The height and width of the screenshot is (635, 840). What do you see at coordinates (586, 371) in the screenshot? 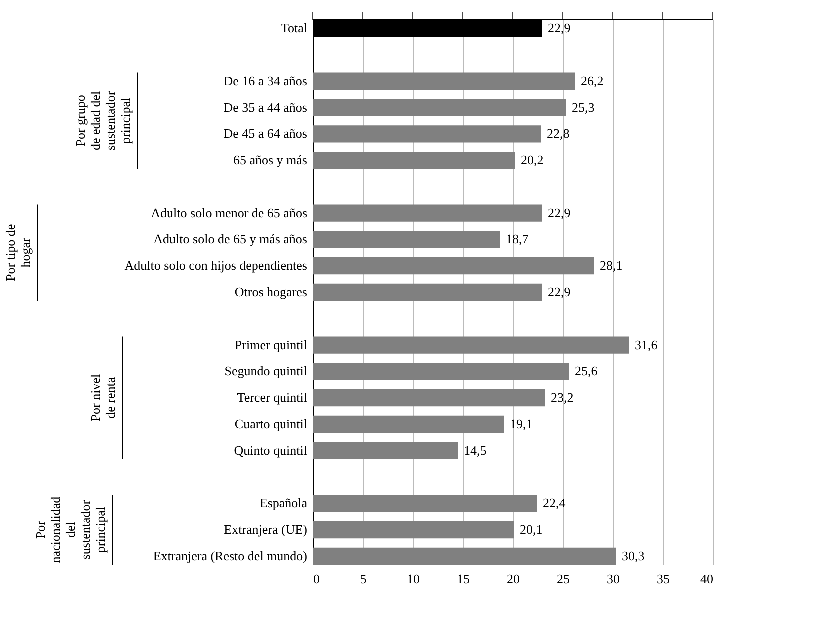
I see `data-label: 25,6` at bounding box center [586, 371].